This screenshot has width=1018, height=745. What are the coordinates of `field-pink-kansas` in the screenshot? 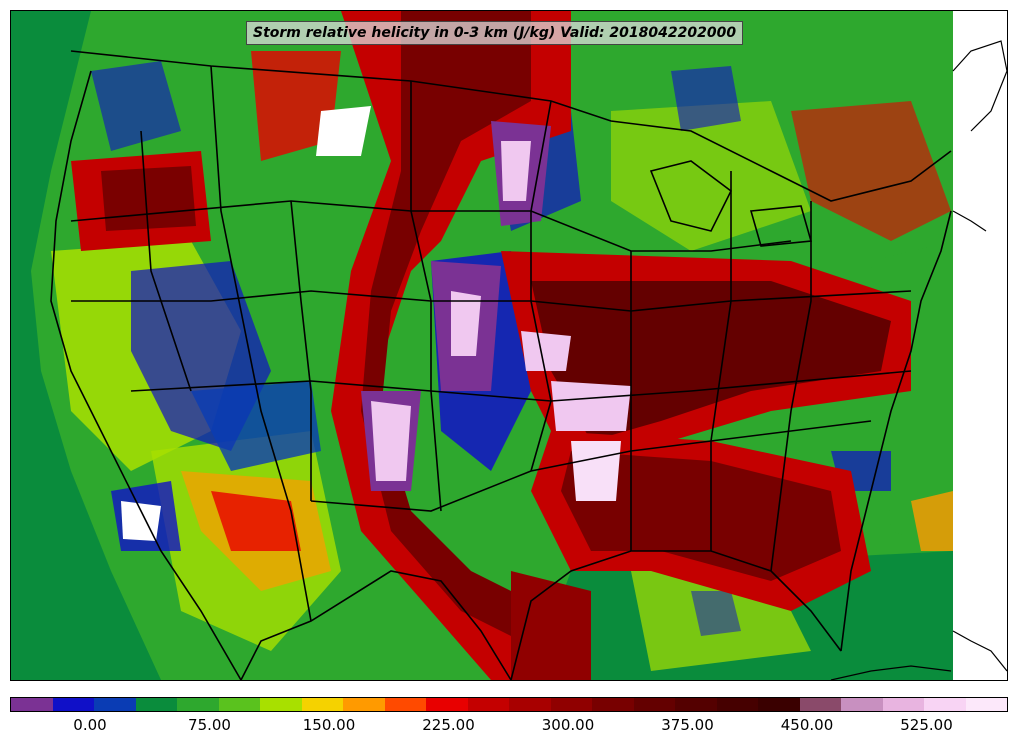 It's located at (466, 323).